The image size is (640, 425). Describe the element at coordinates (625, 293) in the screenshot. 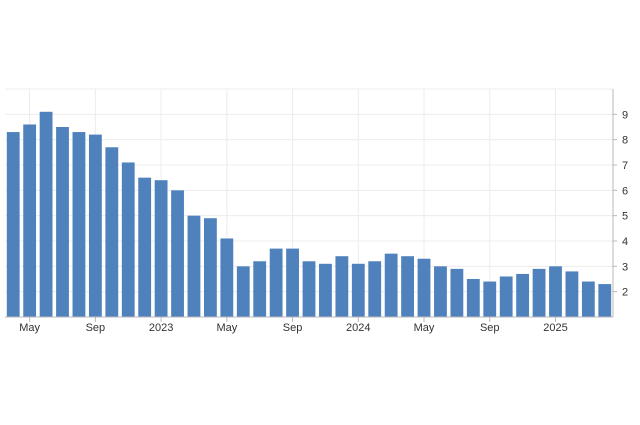

I see `y-tick-label: 2` at that location.